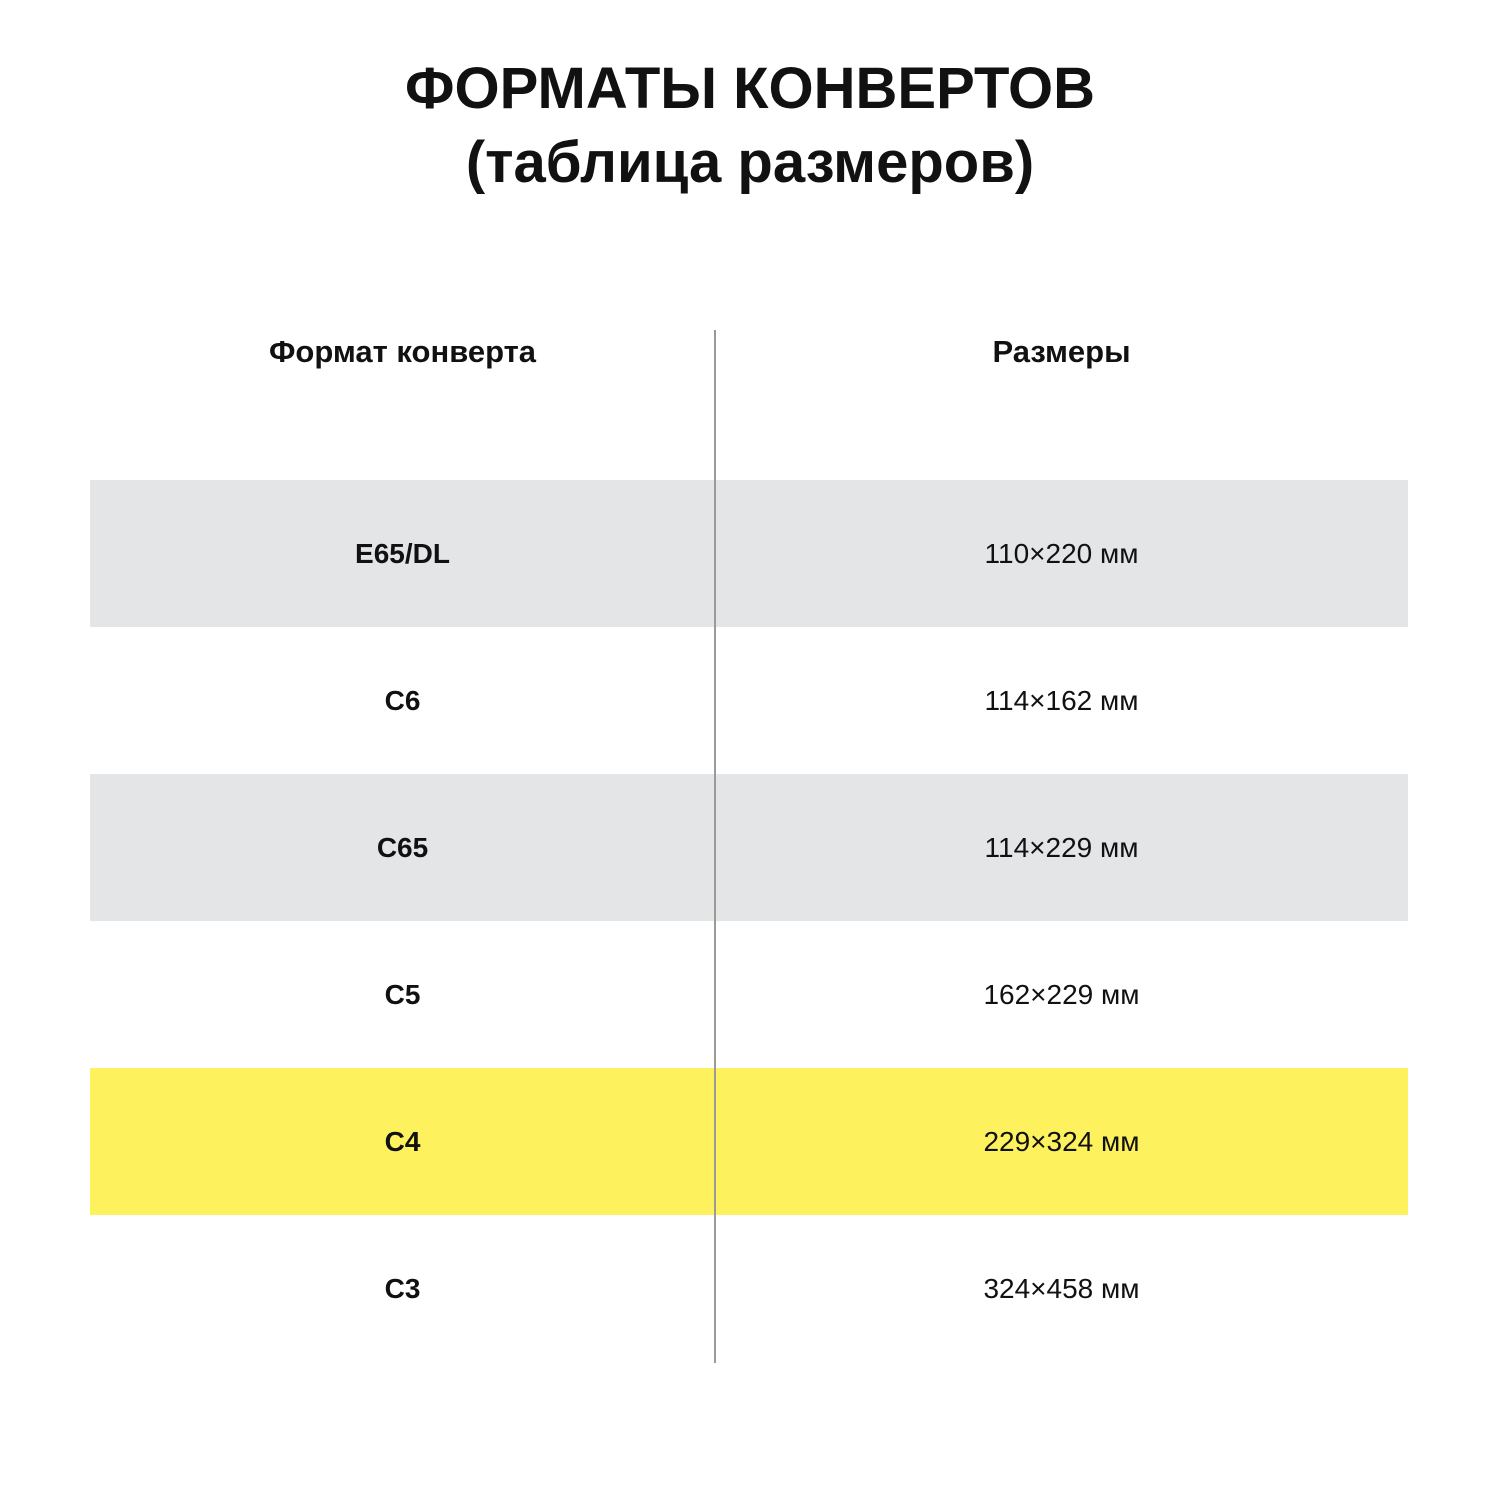 Image resolution: width=1500 pixels, height=1500 pixels. What do you see at coordinates (1061, 351) in the screenshot?
I see `column-header-size: Размеры` at bounding box center [1061, 351].